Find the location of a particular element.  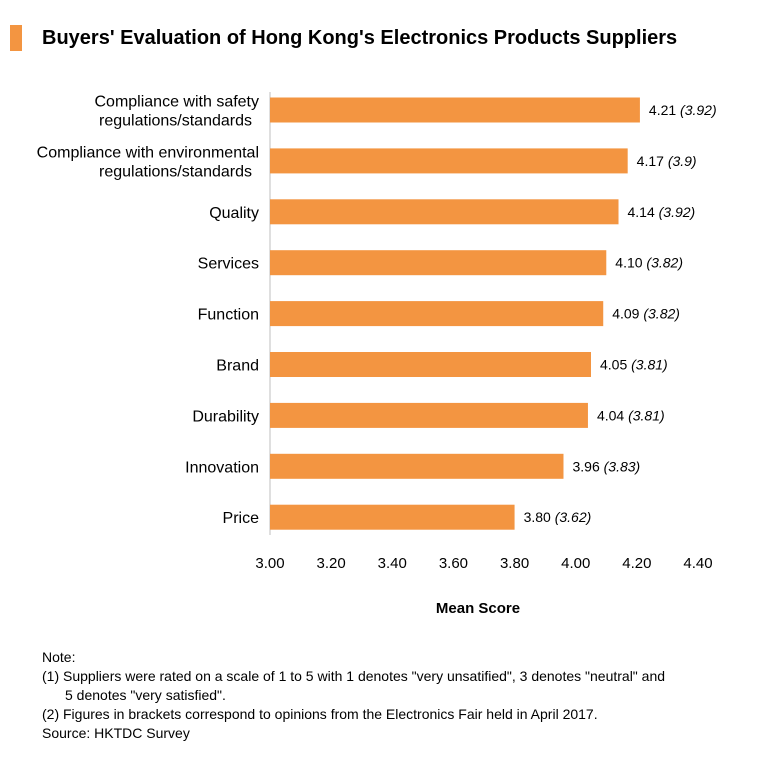

note-heading: Note: is located at coordinates (59, 657).